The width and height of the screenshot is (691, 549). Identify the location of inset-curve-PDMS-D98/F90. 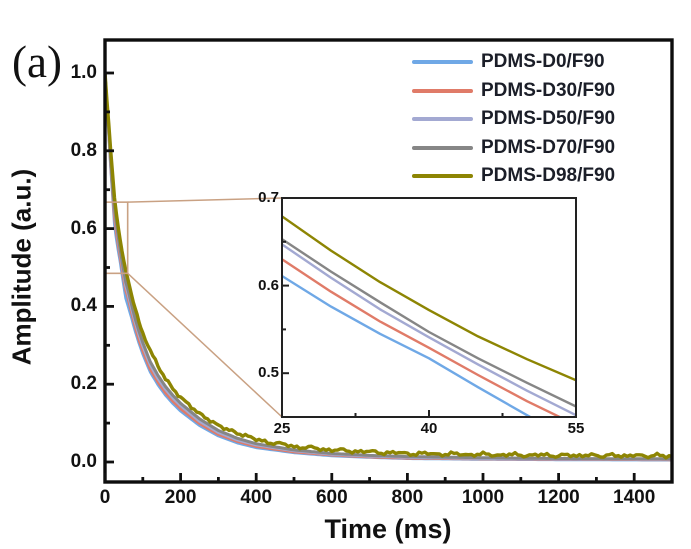
(429, 298).